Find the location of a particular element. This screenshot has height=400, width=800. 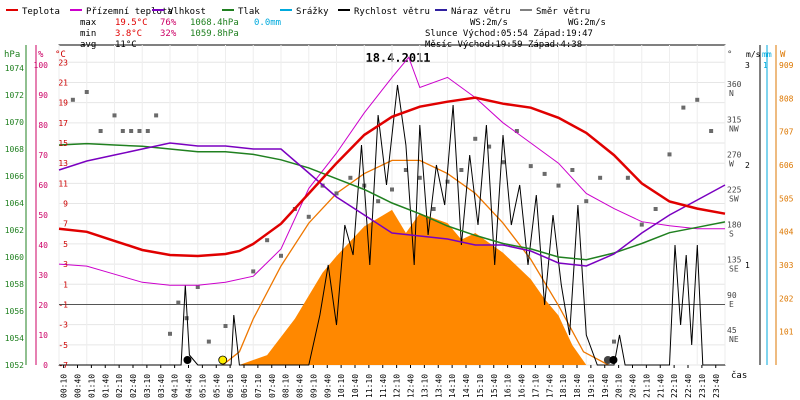

axis-temp-tick: -3 is located at coordinates (63, 325).